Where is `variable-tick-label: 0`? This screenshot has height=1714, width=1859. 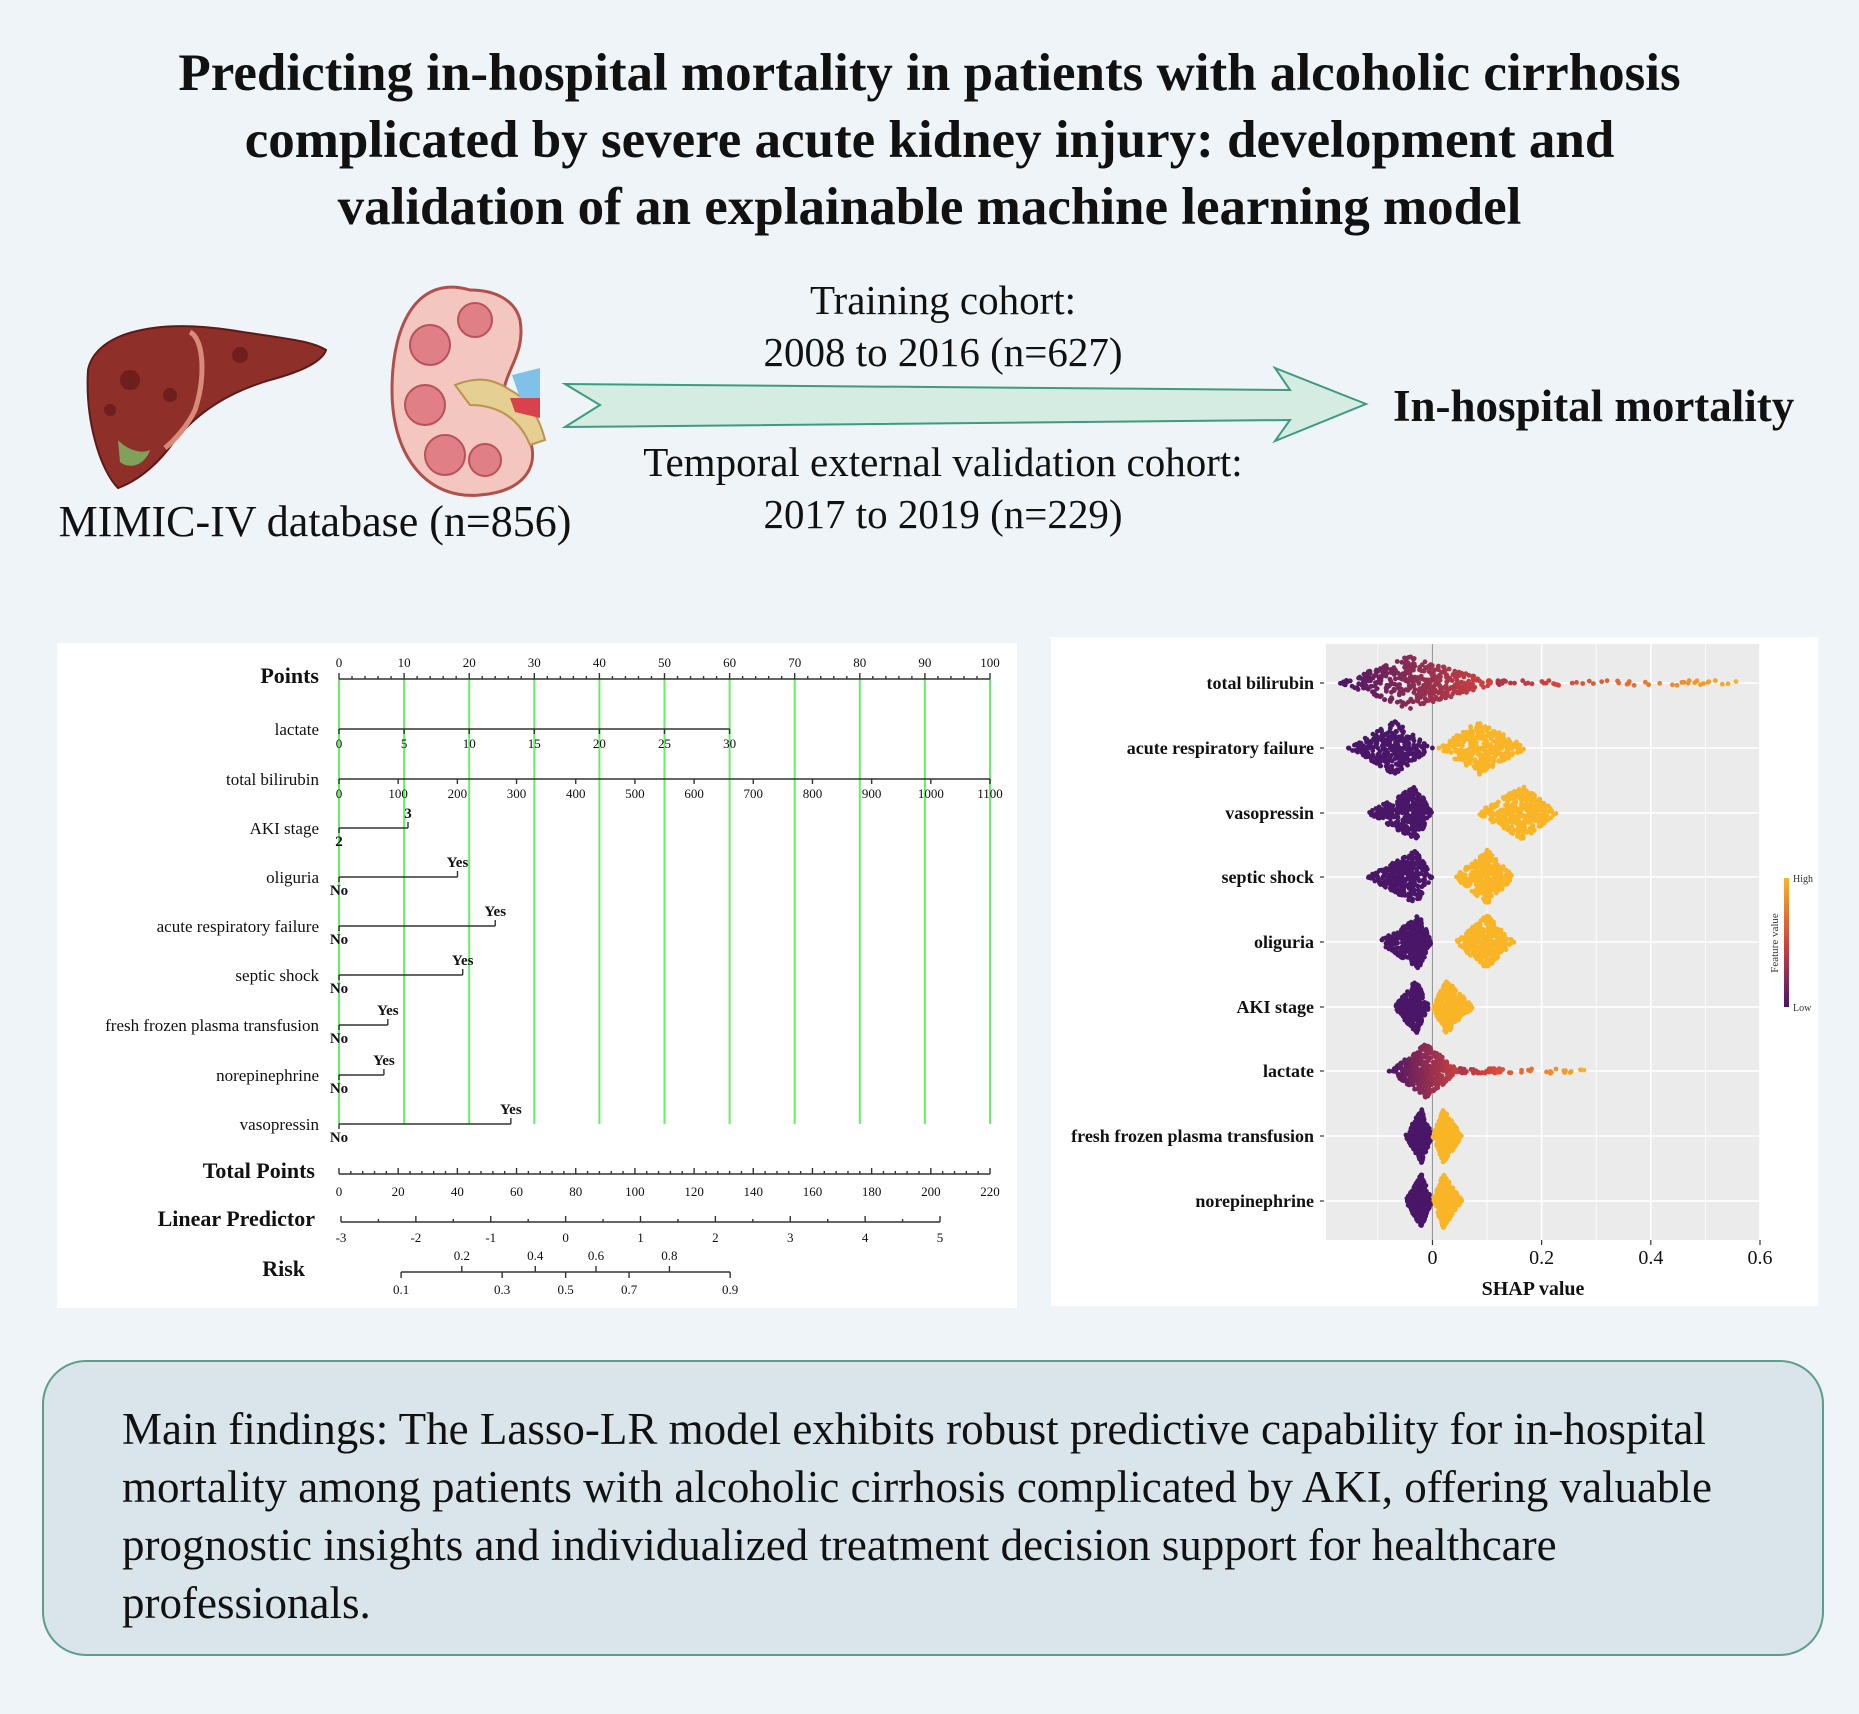
variable-tick-label: 0 is located at coordinates (339, 793).